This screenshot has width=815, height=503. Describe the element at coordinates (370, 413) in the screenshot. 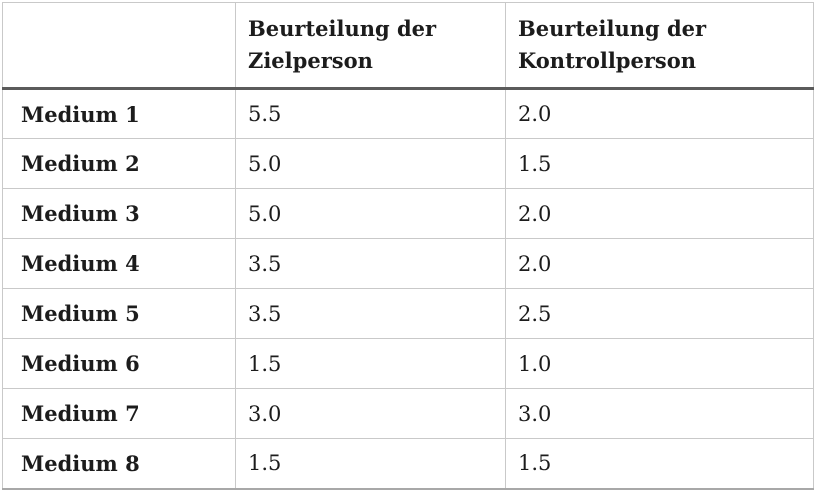

I see `zielperson-value: 3.0` at that location.